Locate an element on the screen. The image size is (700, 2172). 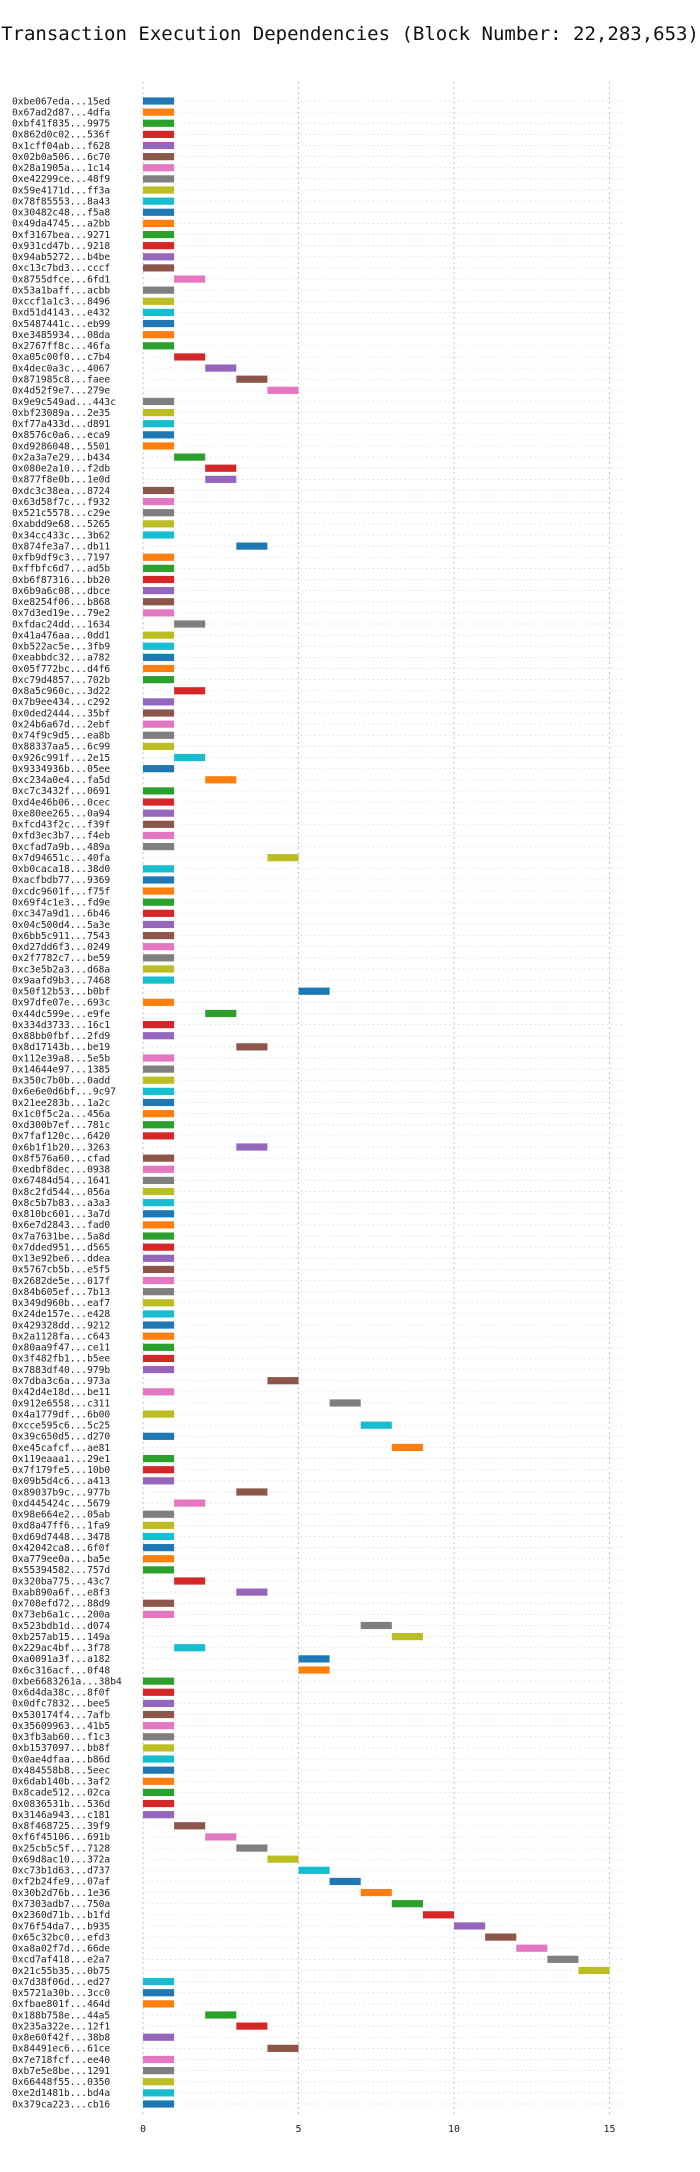
tx-label: 0xb6f87316...bb20 is located at coordinates (61, 580).